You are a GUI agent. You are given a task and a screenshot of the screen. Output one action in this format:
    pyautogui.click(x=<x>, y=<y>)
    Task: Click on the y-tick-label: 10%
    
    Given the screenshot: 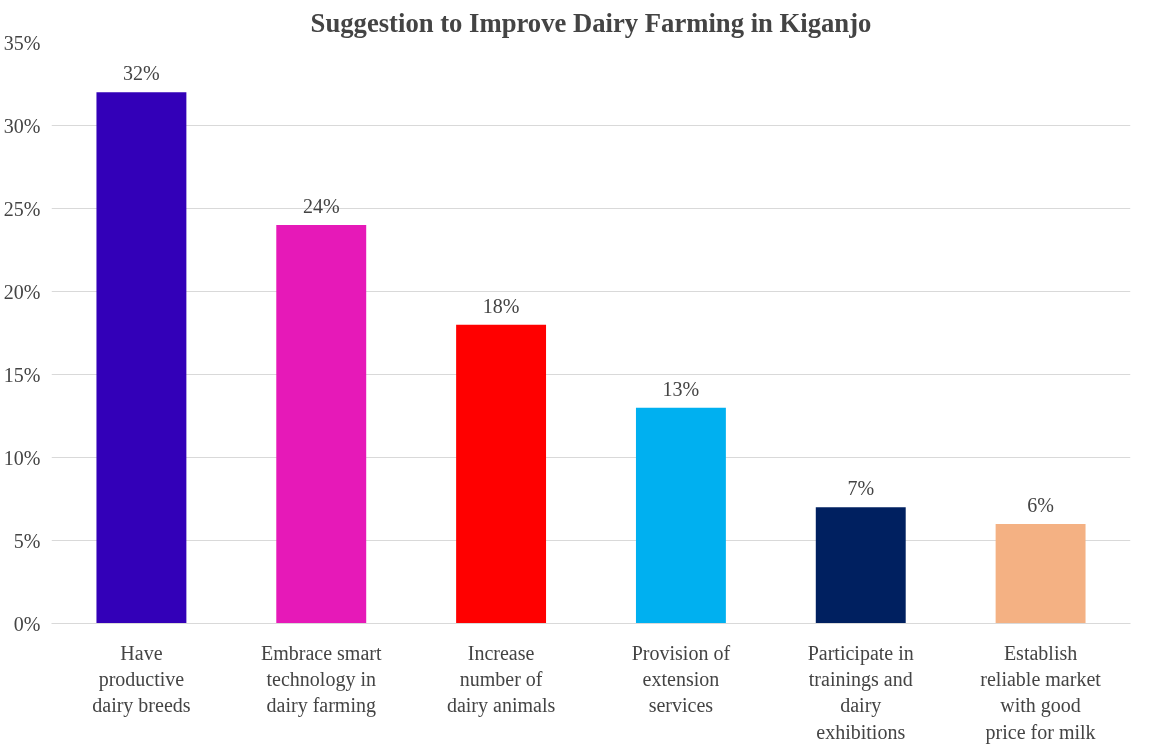 What is the action you would take?
    pyautogui.click(x=22, y=457)
    